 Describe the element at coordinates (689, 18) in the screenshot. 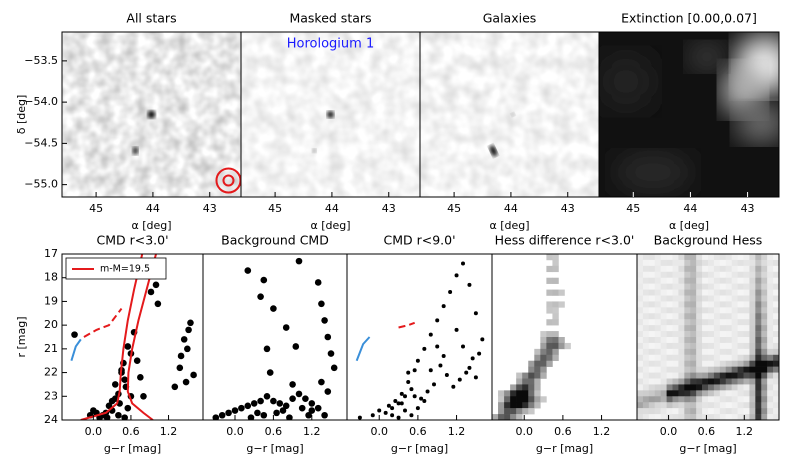

I see `panel-title: Extinction [0.00,0.07]` at that location.